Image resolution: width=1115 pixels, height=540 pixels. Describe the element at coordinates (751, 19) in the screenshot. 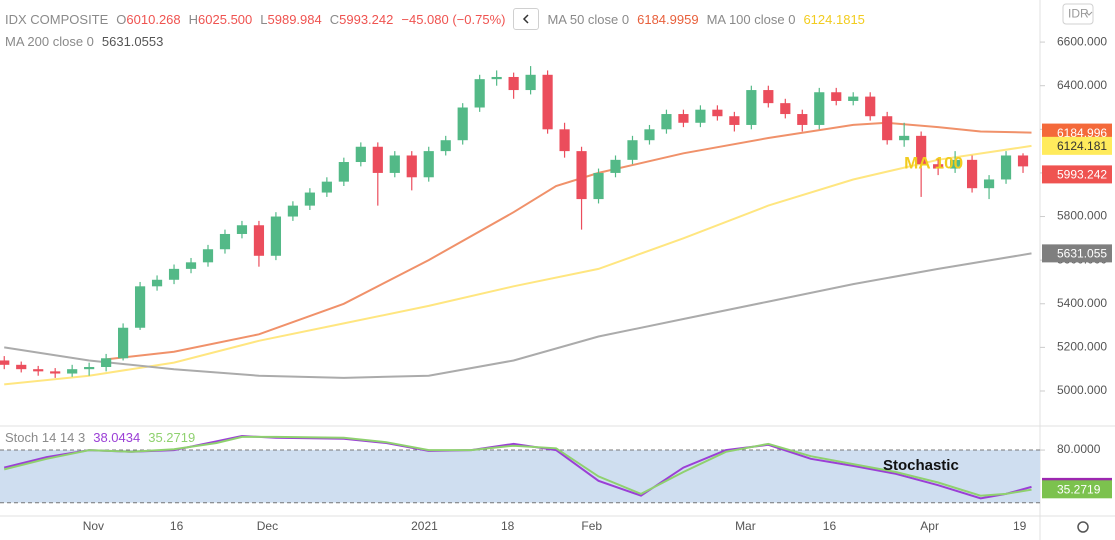

I see `ma-name: MA 100 close 0` at that location.